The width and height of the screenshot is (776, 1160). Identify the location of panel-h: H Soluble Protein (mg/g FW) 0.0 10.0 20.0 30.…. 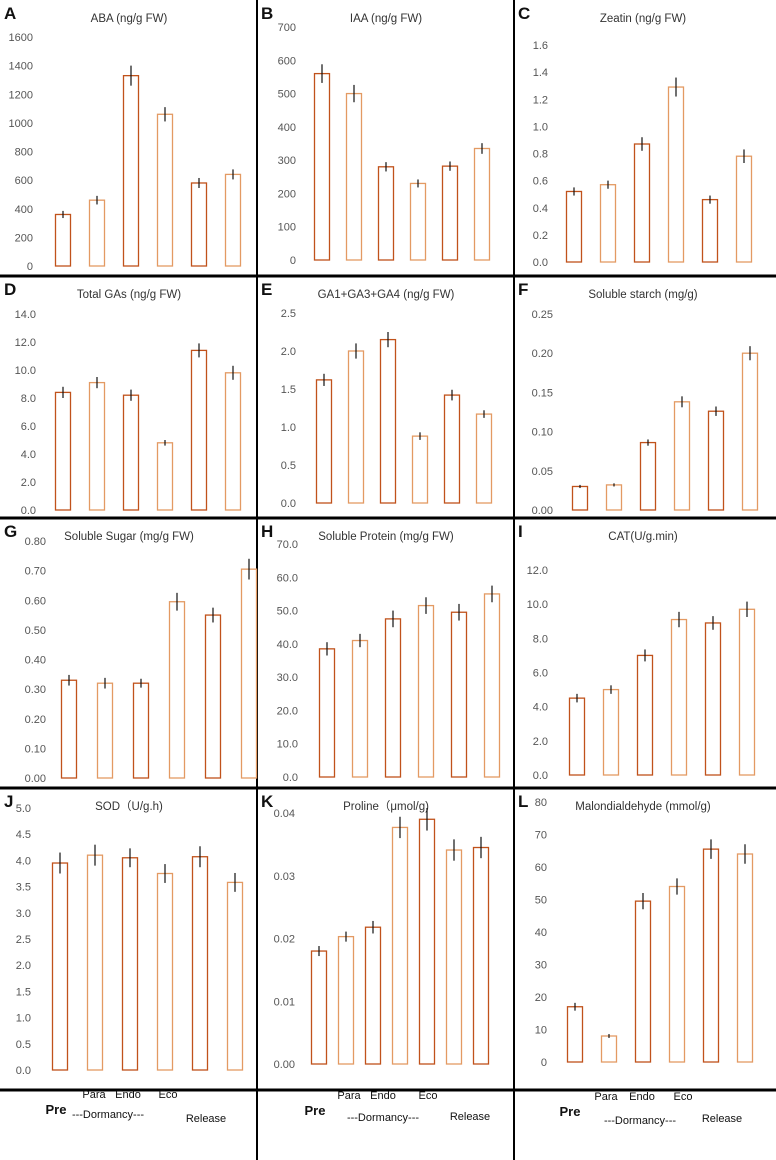
(381, 653).